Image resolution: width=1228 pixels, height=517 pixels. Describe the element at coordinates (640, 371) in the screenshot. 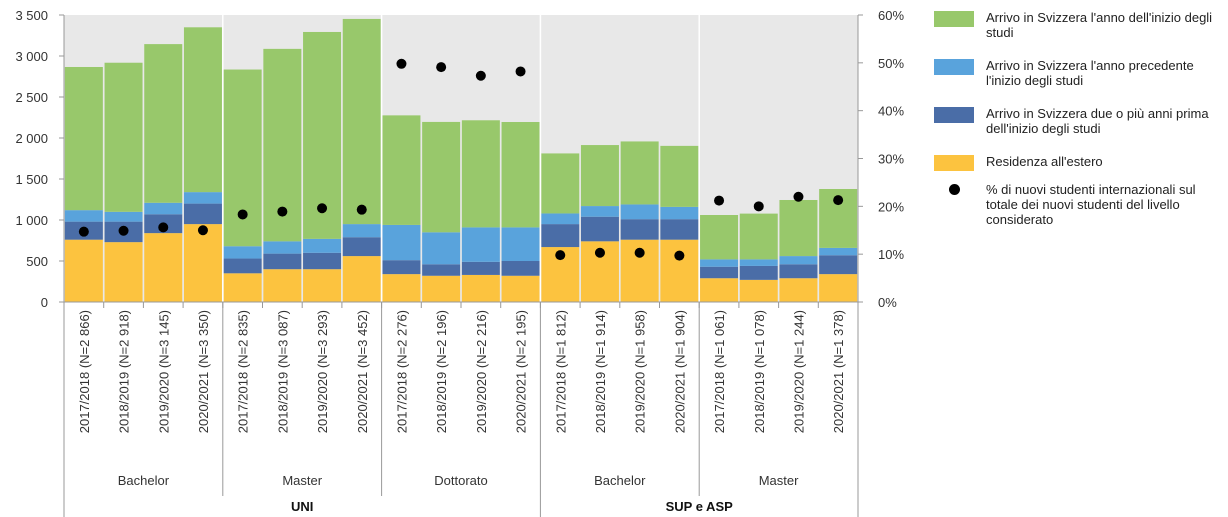

I see `x-axis-tick-label: 2019/2020 (N=1 958)` at that location.